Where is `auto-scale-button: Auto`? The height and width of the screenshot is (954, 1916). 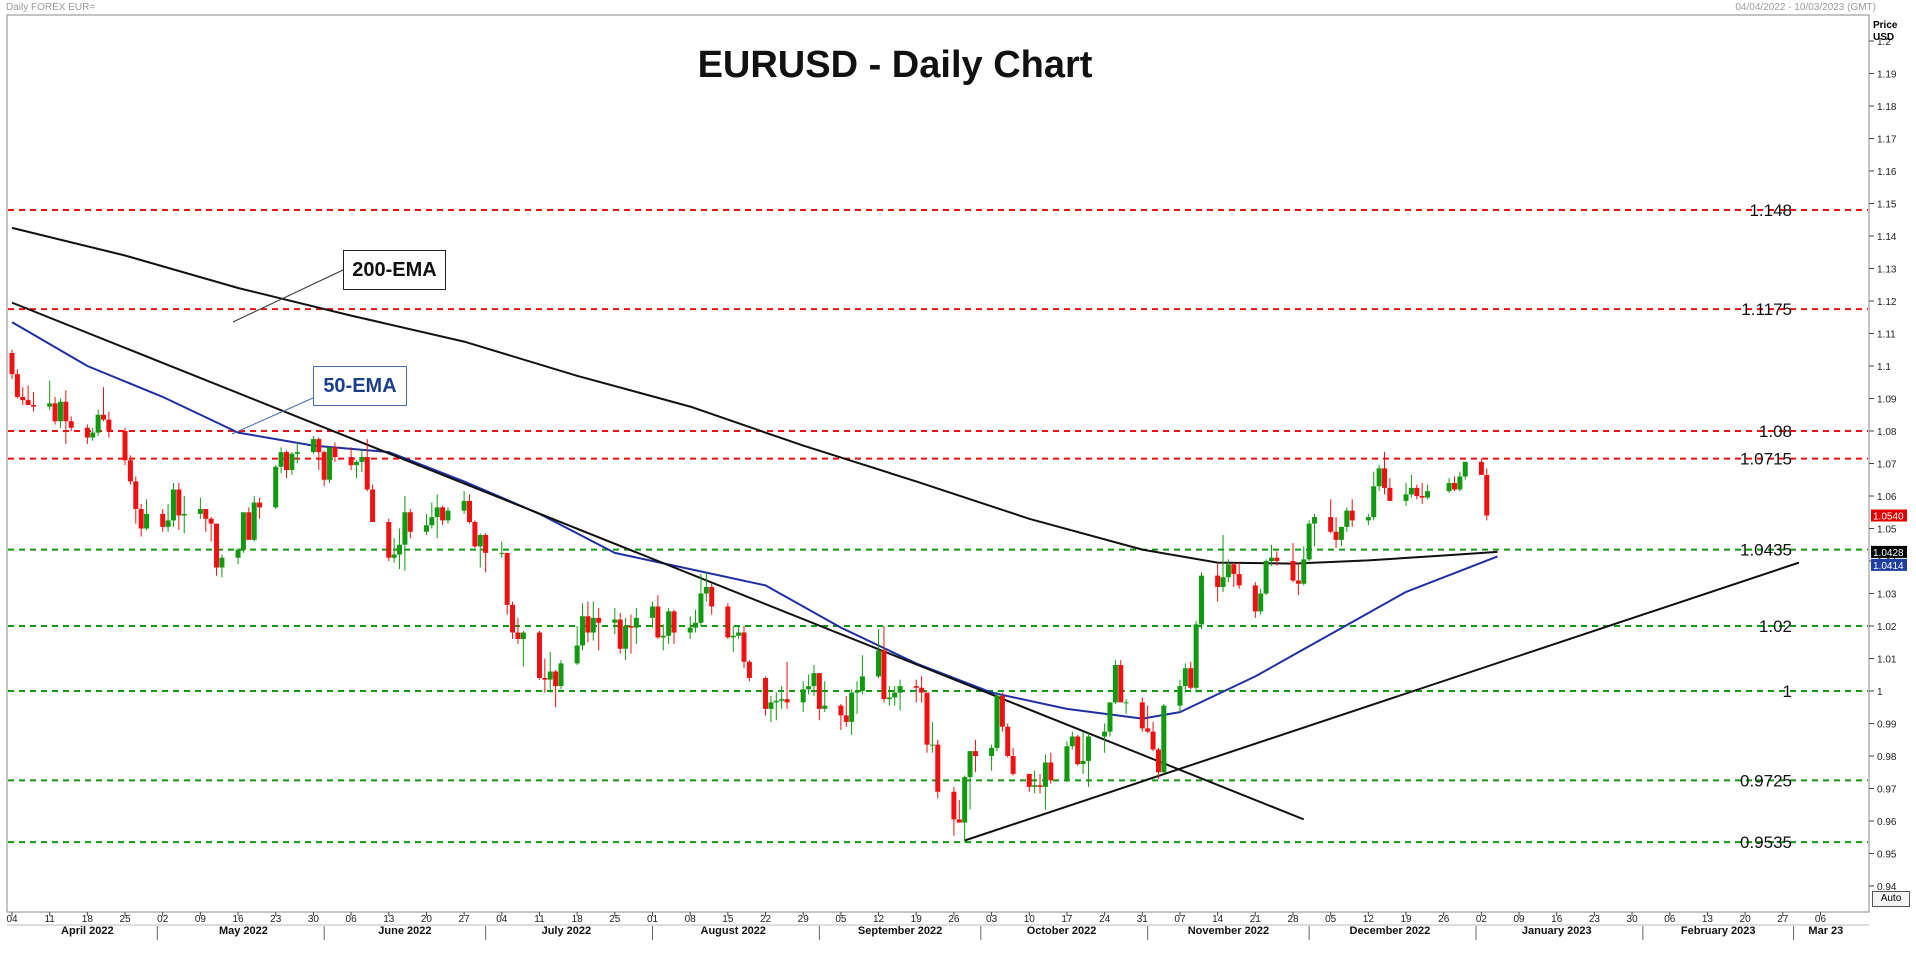
auto-scale-button: Auto is located at coordinates (1891, 899).